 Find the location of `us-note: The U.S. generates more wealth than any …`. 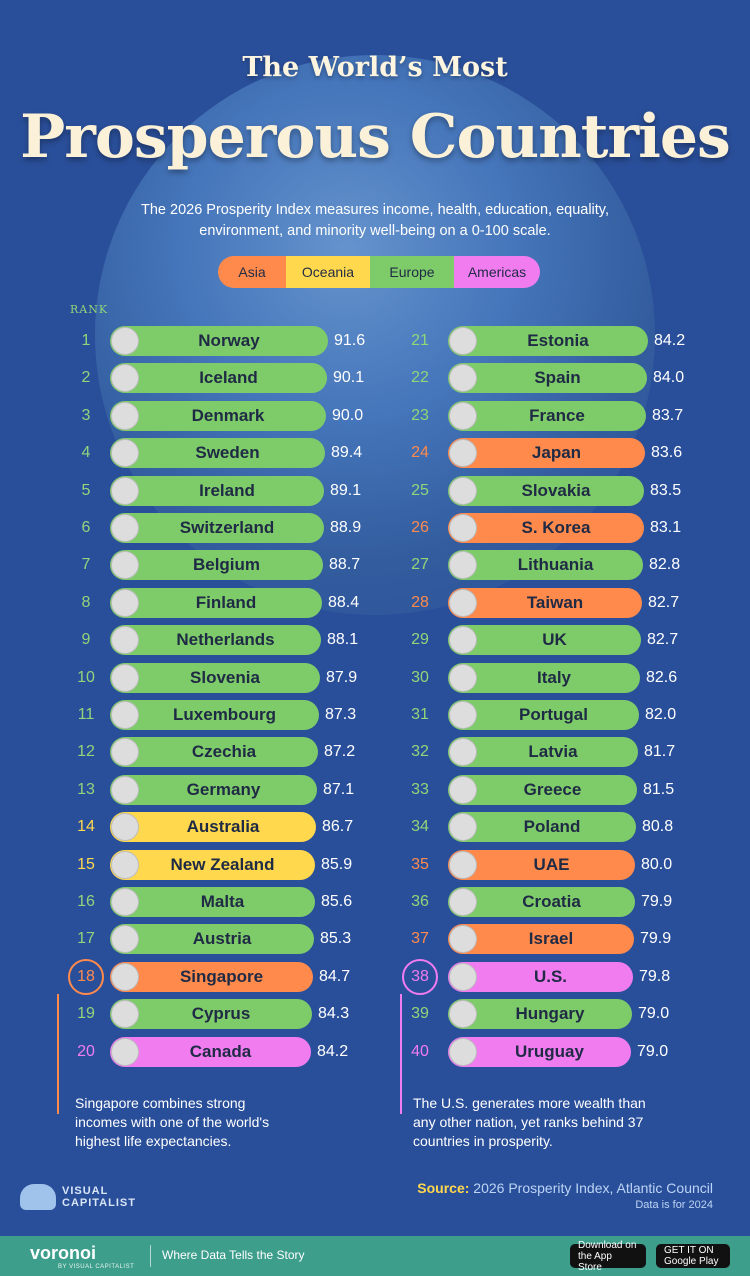

us-note: The U.S. generates more wealth than any … is located at coordinates (573, 1122).